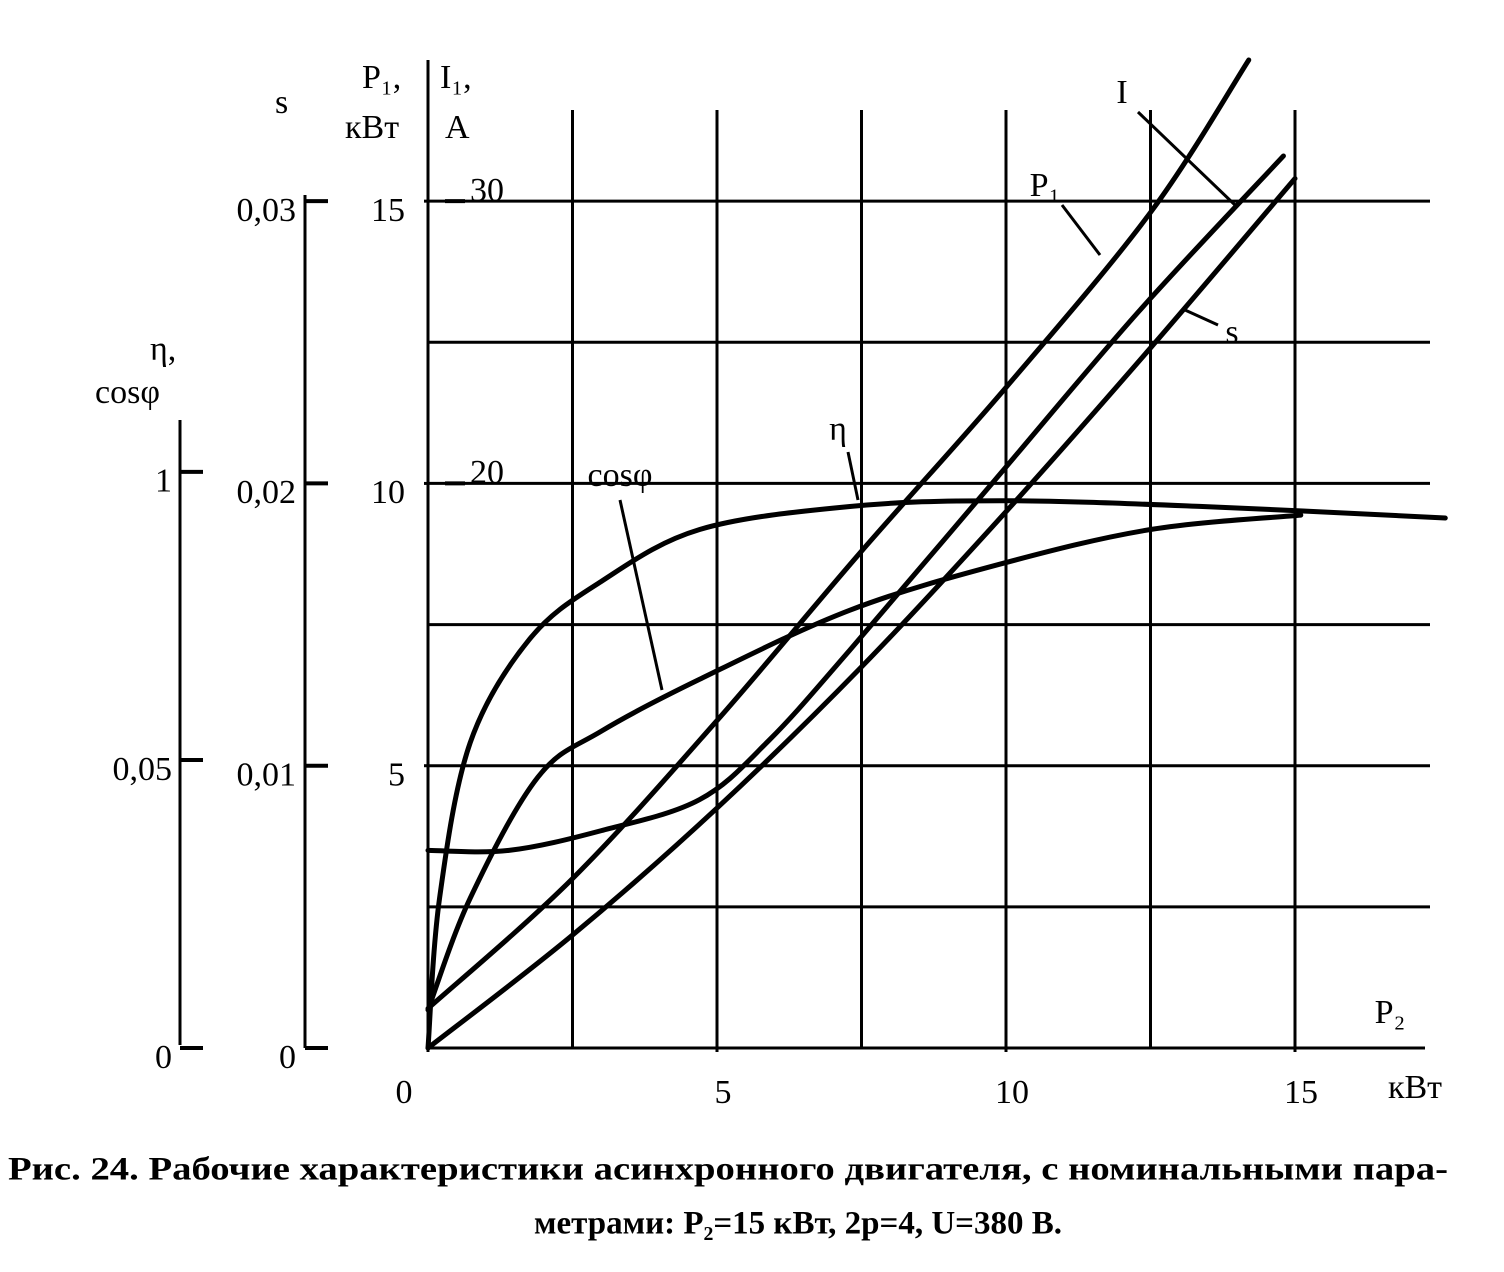 This screenshot has width=1504, height=1272. I want to click on y-tick-label: 0,03, so click(267, 210).